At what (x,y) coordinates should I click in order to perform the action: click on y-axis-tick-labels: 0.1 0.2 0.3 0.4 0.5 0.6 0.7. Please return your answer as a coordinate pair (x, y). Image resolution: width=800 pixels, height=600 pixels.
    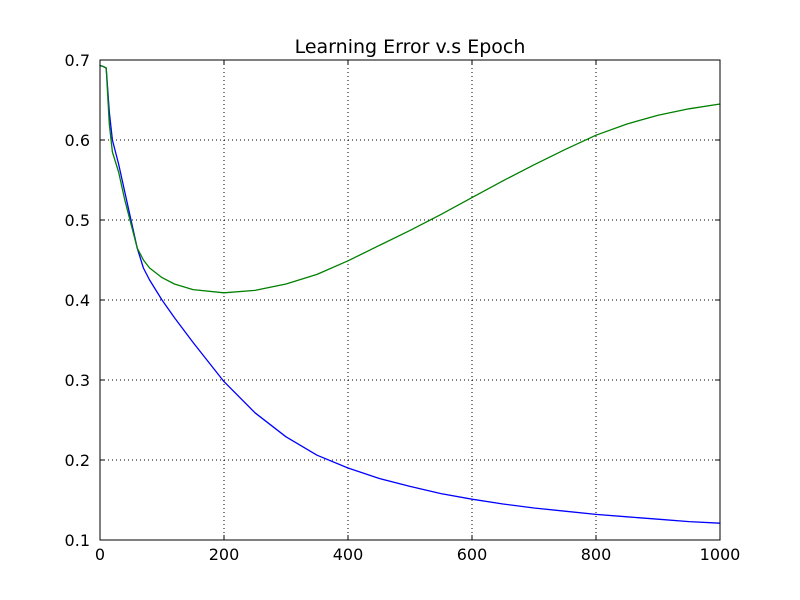
    Looking at the image, I should click on (77, 300).